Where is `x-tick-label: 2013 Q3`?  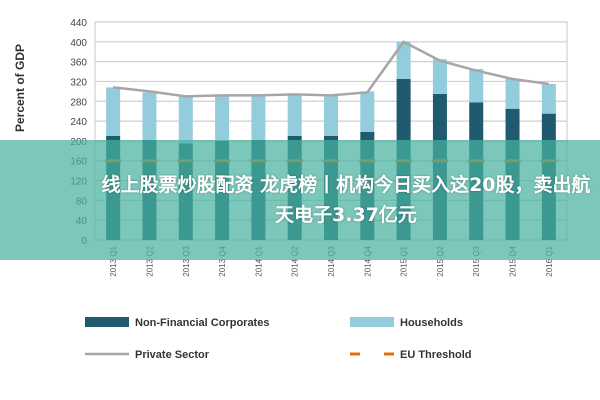
x-tick-label: 2013 Q3 is located at coordinates (186, 260).